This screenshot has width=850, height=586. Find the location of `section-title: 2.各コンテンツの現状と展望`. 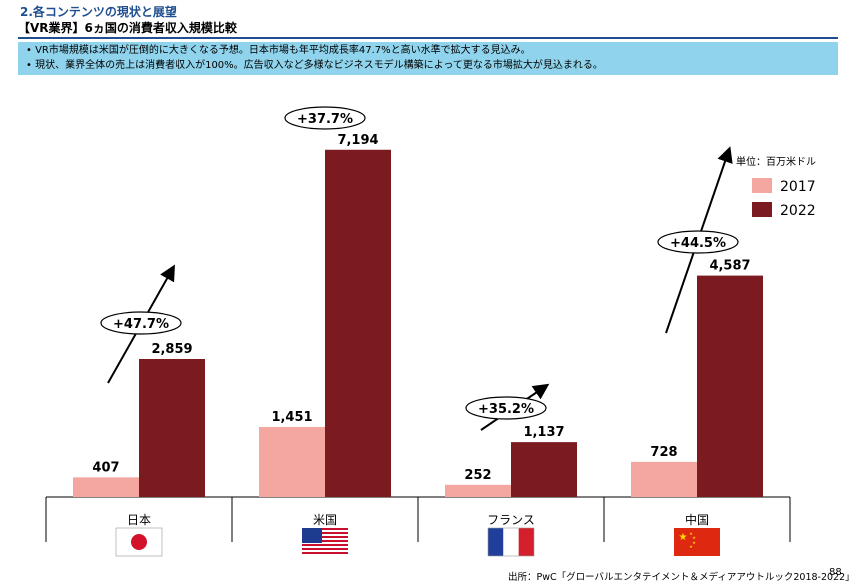

section-title: 2.各コンテンツの現状と展望 is located at coordinates (98, 12).